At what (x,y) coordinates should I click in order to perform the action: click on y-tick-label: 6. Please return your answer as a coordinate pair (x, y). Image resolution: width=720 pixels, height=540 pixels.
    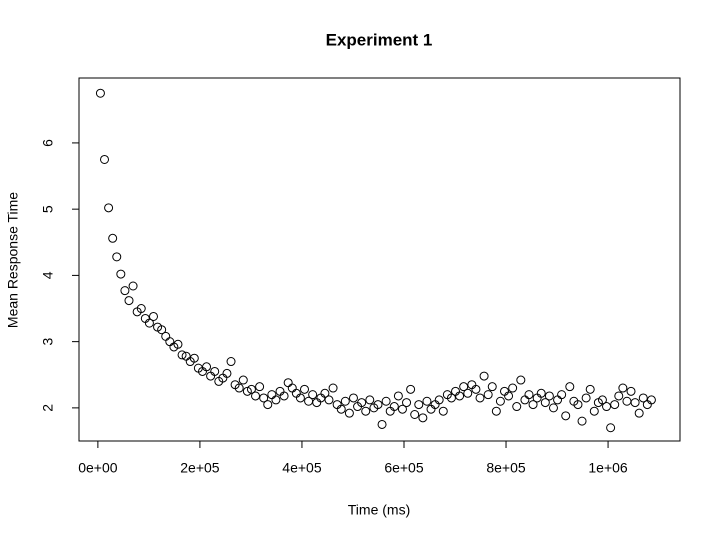
    Looking at the image, I should click on (48, 143).